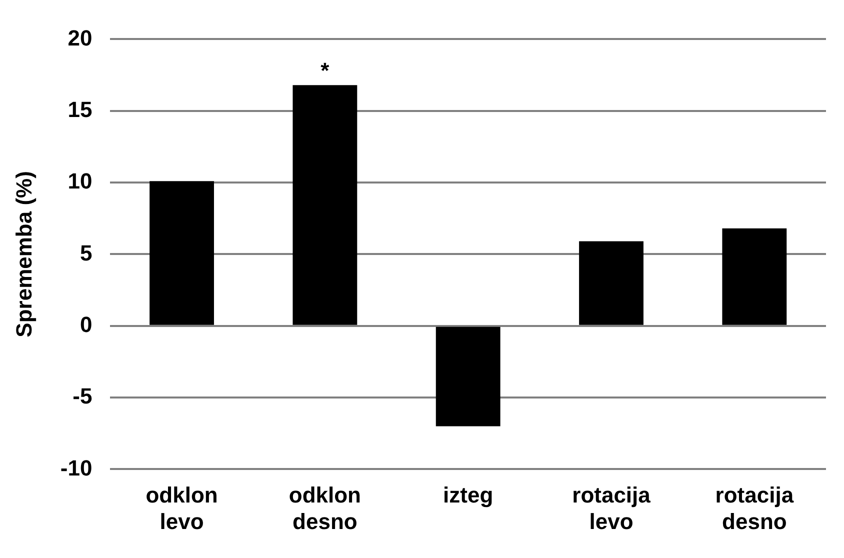  What do you see at coordinates (80, 181) in the screenshot?
I see `y-tick-label: 10` at bounding box center [80, 181].